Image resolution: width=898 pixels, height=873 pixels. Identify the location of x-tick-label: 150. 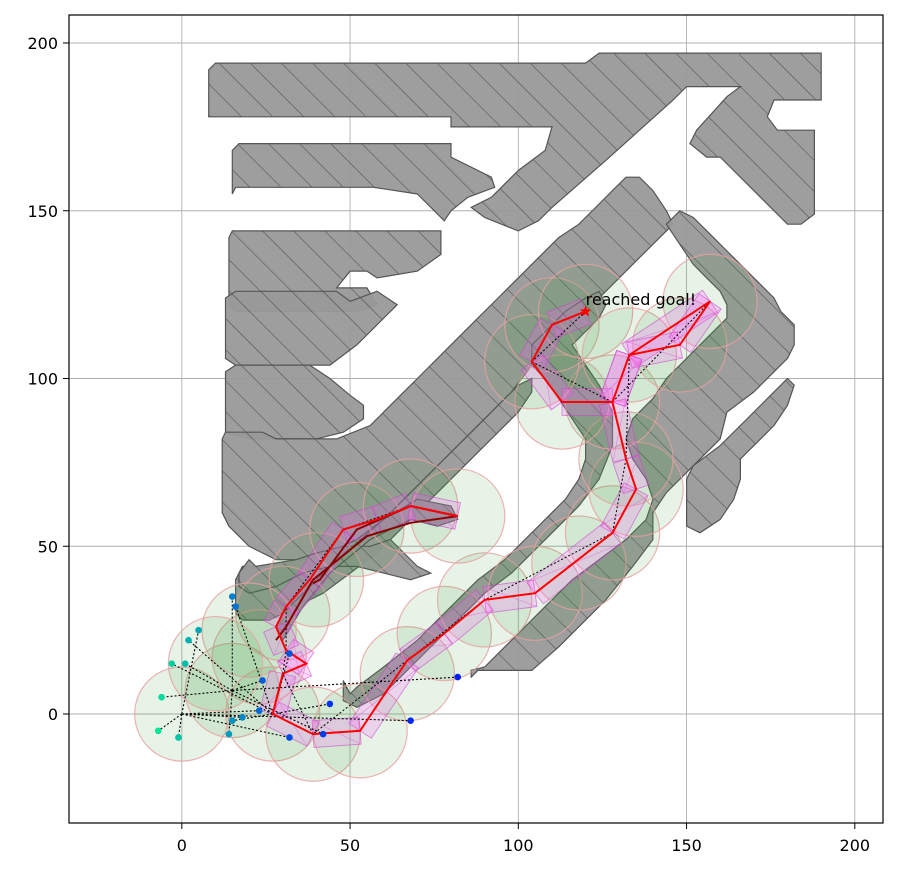
(686, 845).